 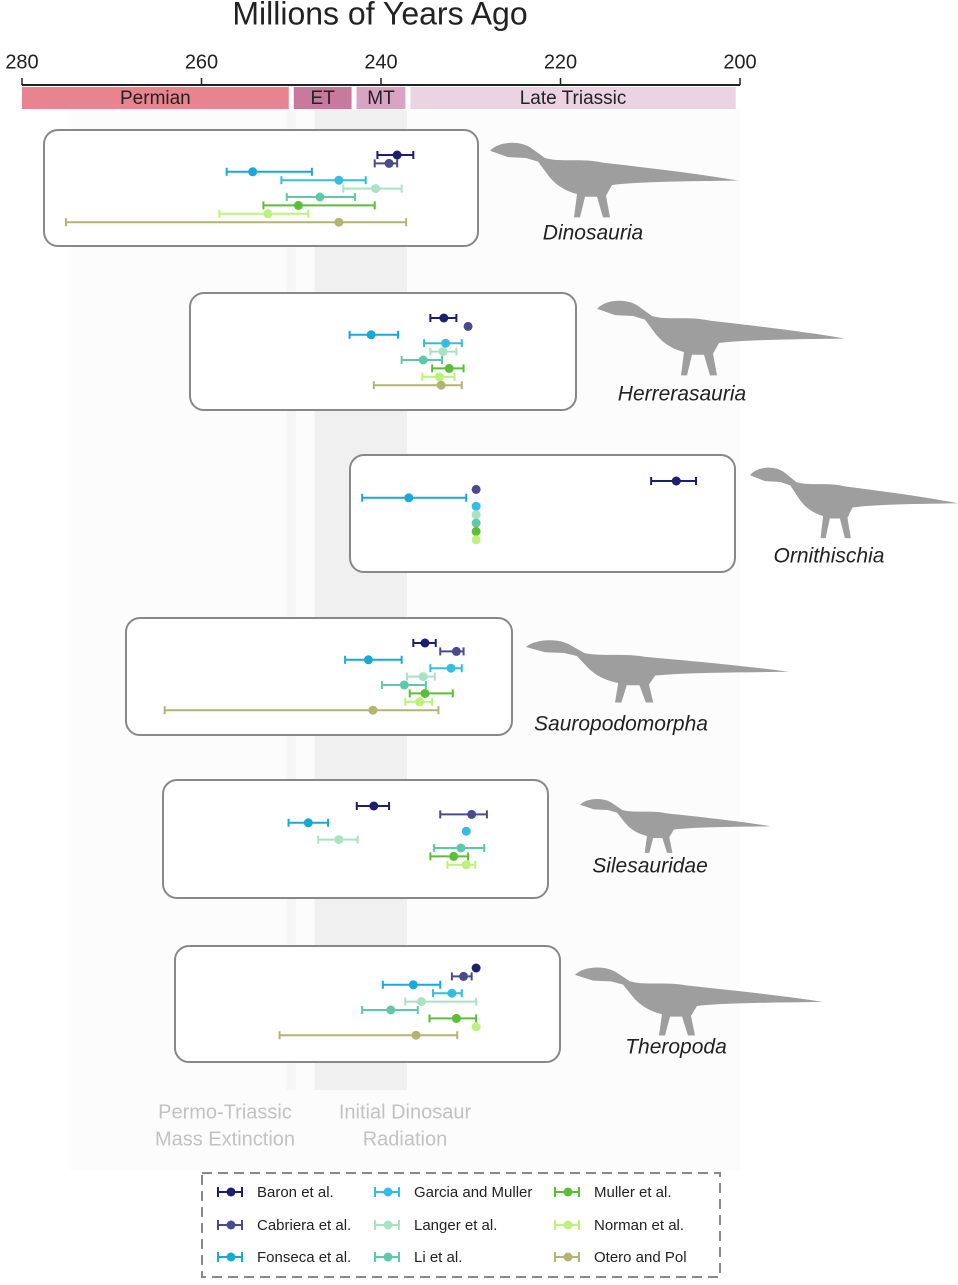 I want to click on legend-label: Muller et al., so click(x=633, y=1192).